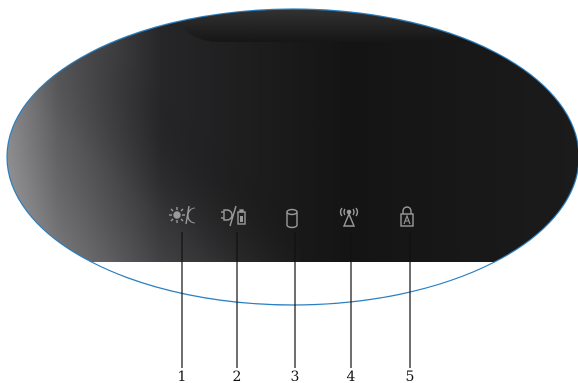 This screenshot has height=383, width=578. What do you see at coordinates (182, 376) in the screenshot?
I see `callout-number-1: 1` at bounding box center [182, 376].